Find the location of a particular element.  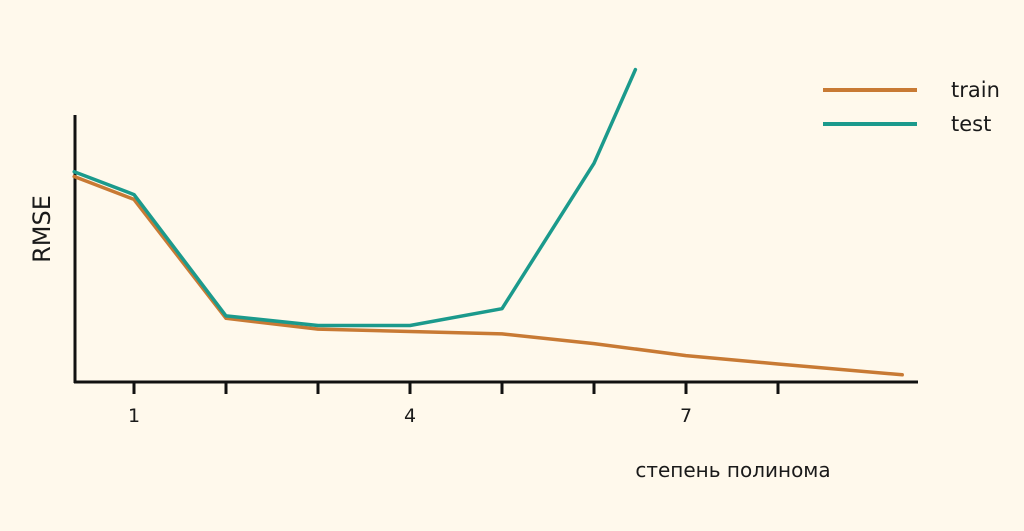

x-tick-label-7: 7 is located at coordinates (686, 416).